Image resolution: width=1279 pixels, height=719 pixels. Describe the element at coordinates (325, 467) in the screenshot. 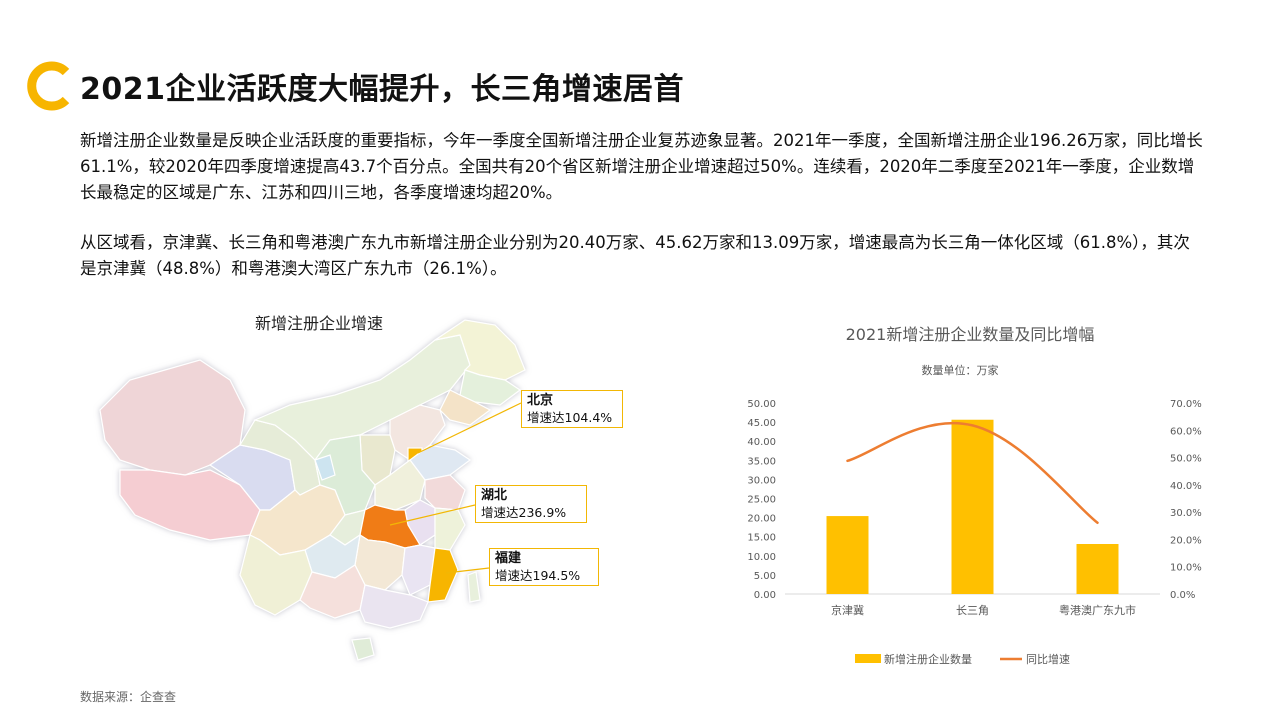

I see `region-ningxia` at that location.